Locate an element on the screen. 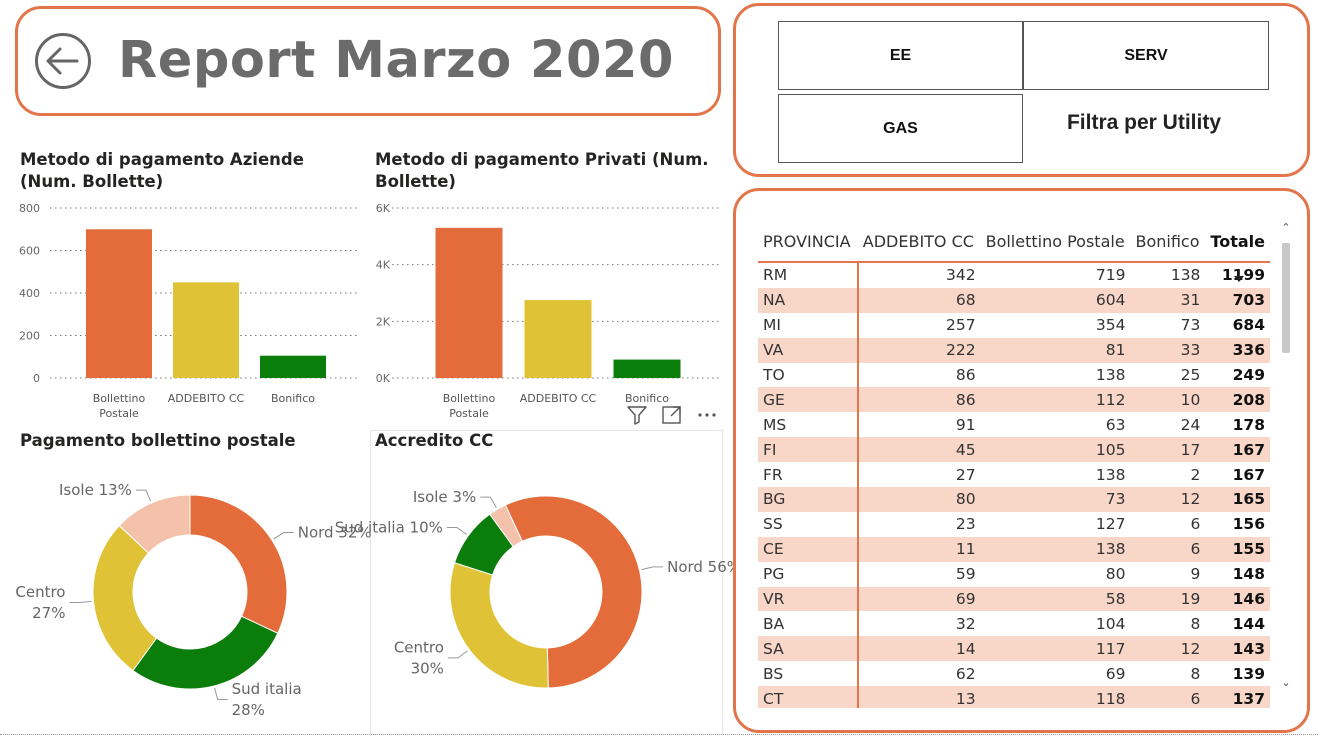 This screenshot has width=1318, height=737. column-header-provincia: PROVINCIA is located at coordinates (807, 241).